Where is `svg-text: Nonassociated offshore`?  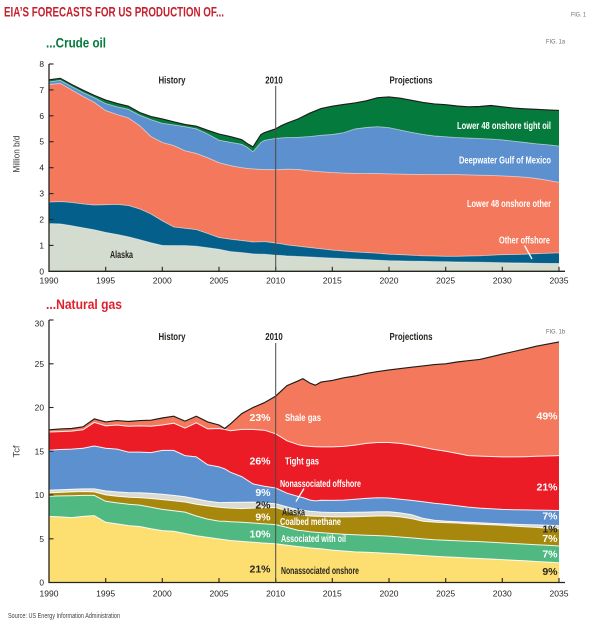 svg-text: Nonassociated offshore is located at coordinates (320, 484).